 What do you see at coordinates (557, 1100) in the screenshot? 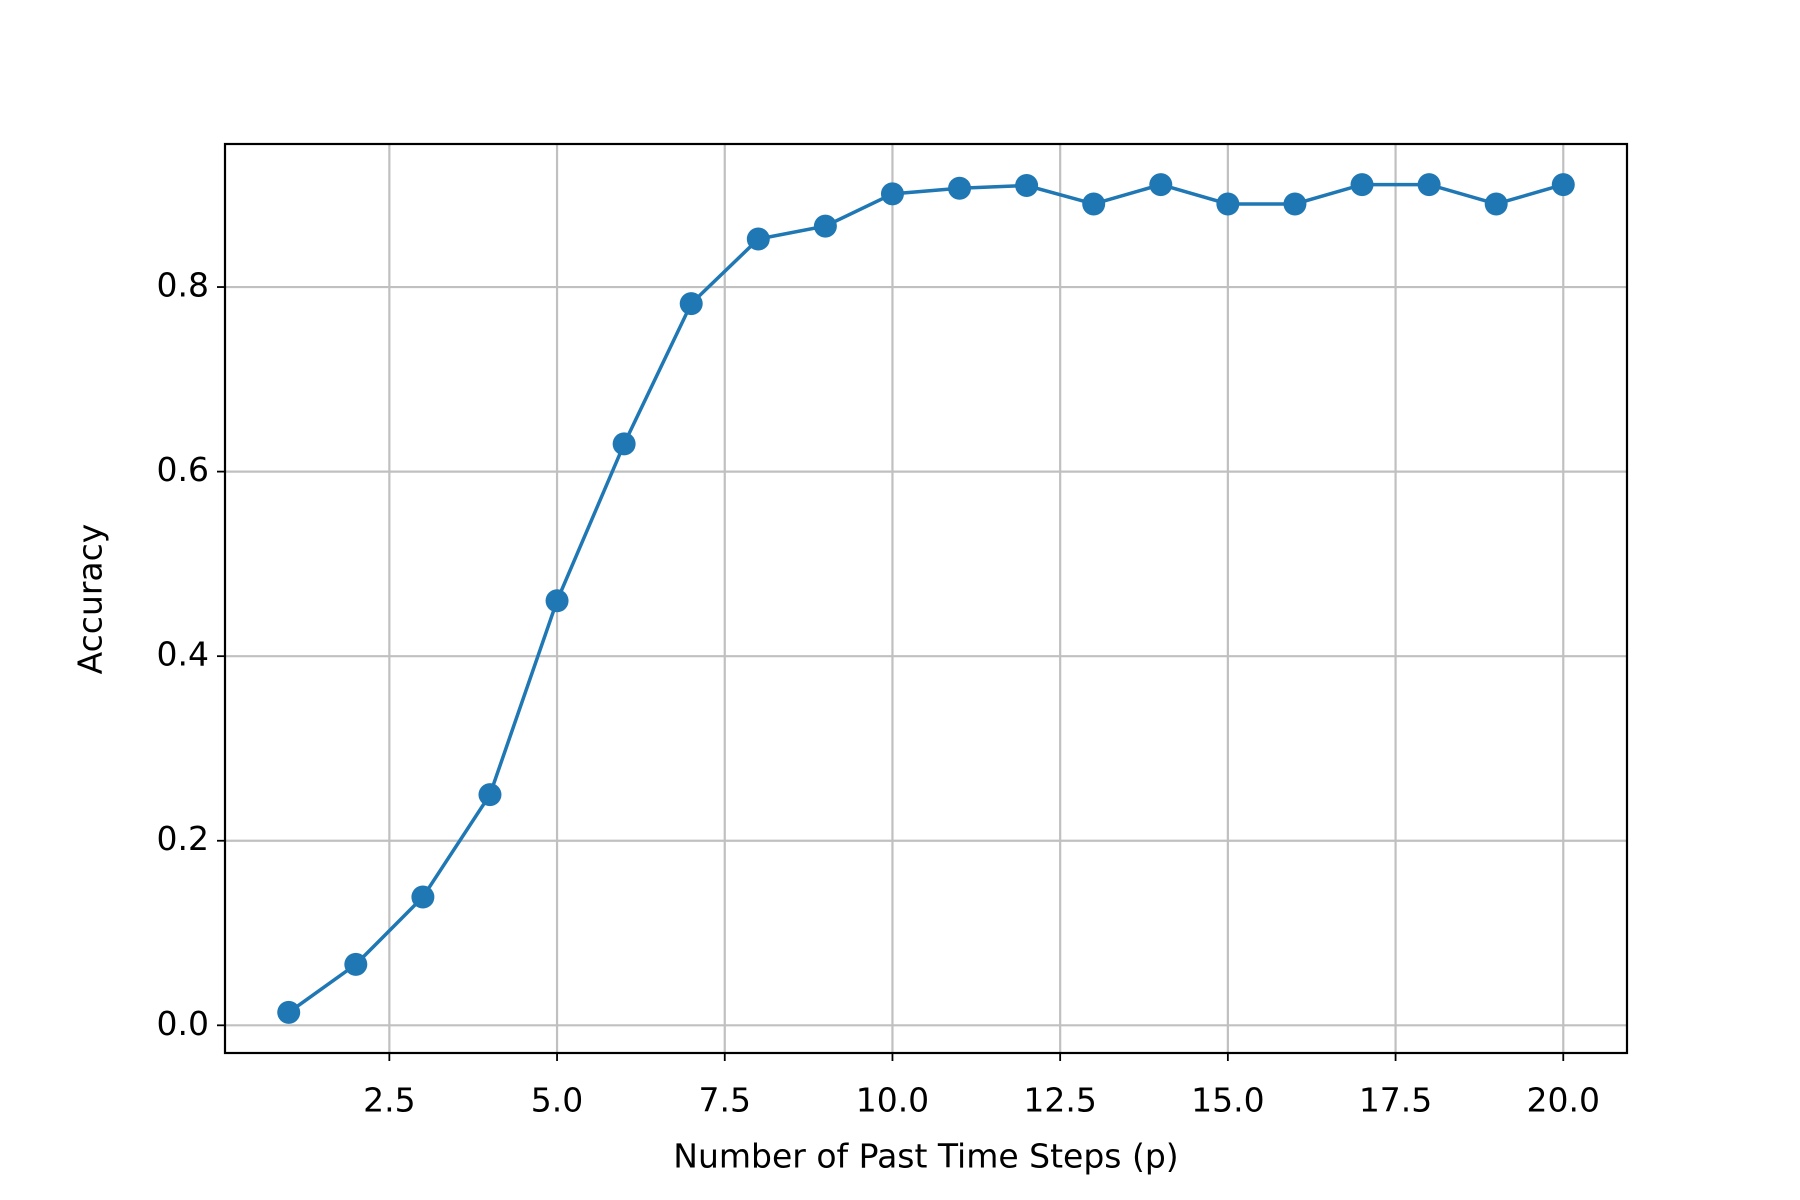
I see `x-tick-label: 5.0` at bounding box center [557, 1100].